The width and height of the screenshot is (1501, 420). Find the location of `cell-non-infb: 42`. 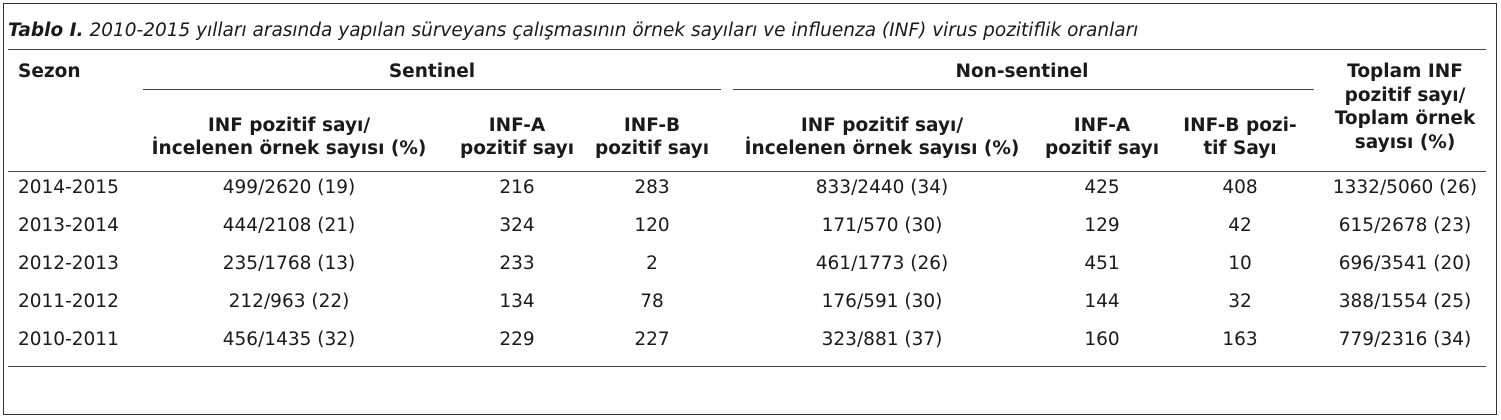

cell-non-infb: 42 is located at coordinates (1240, 225).